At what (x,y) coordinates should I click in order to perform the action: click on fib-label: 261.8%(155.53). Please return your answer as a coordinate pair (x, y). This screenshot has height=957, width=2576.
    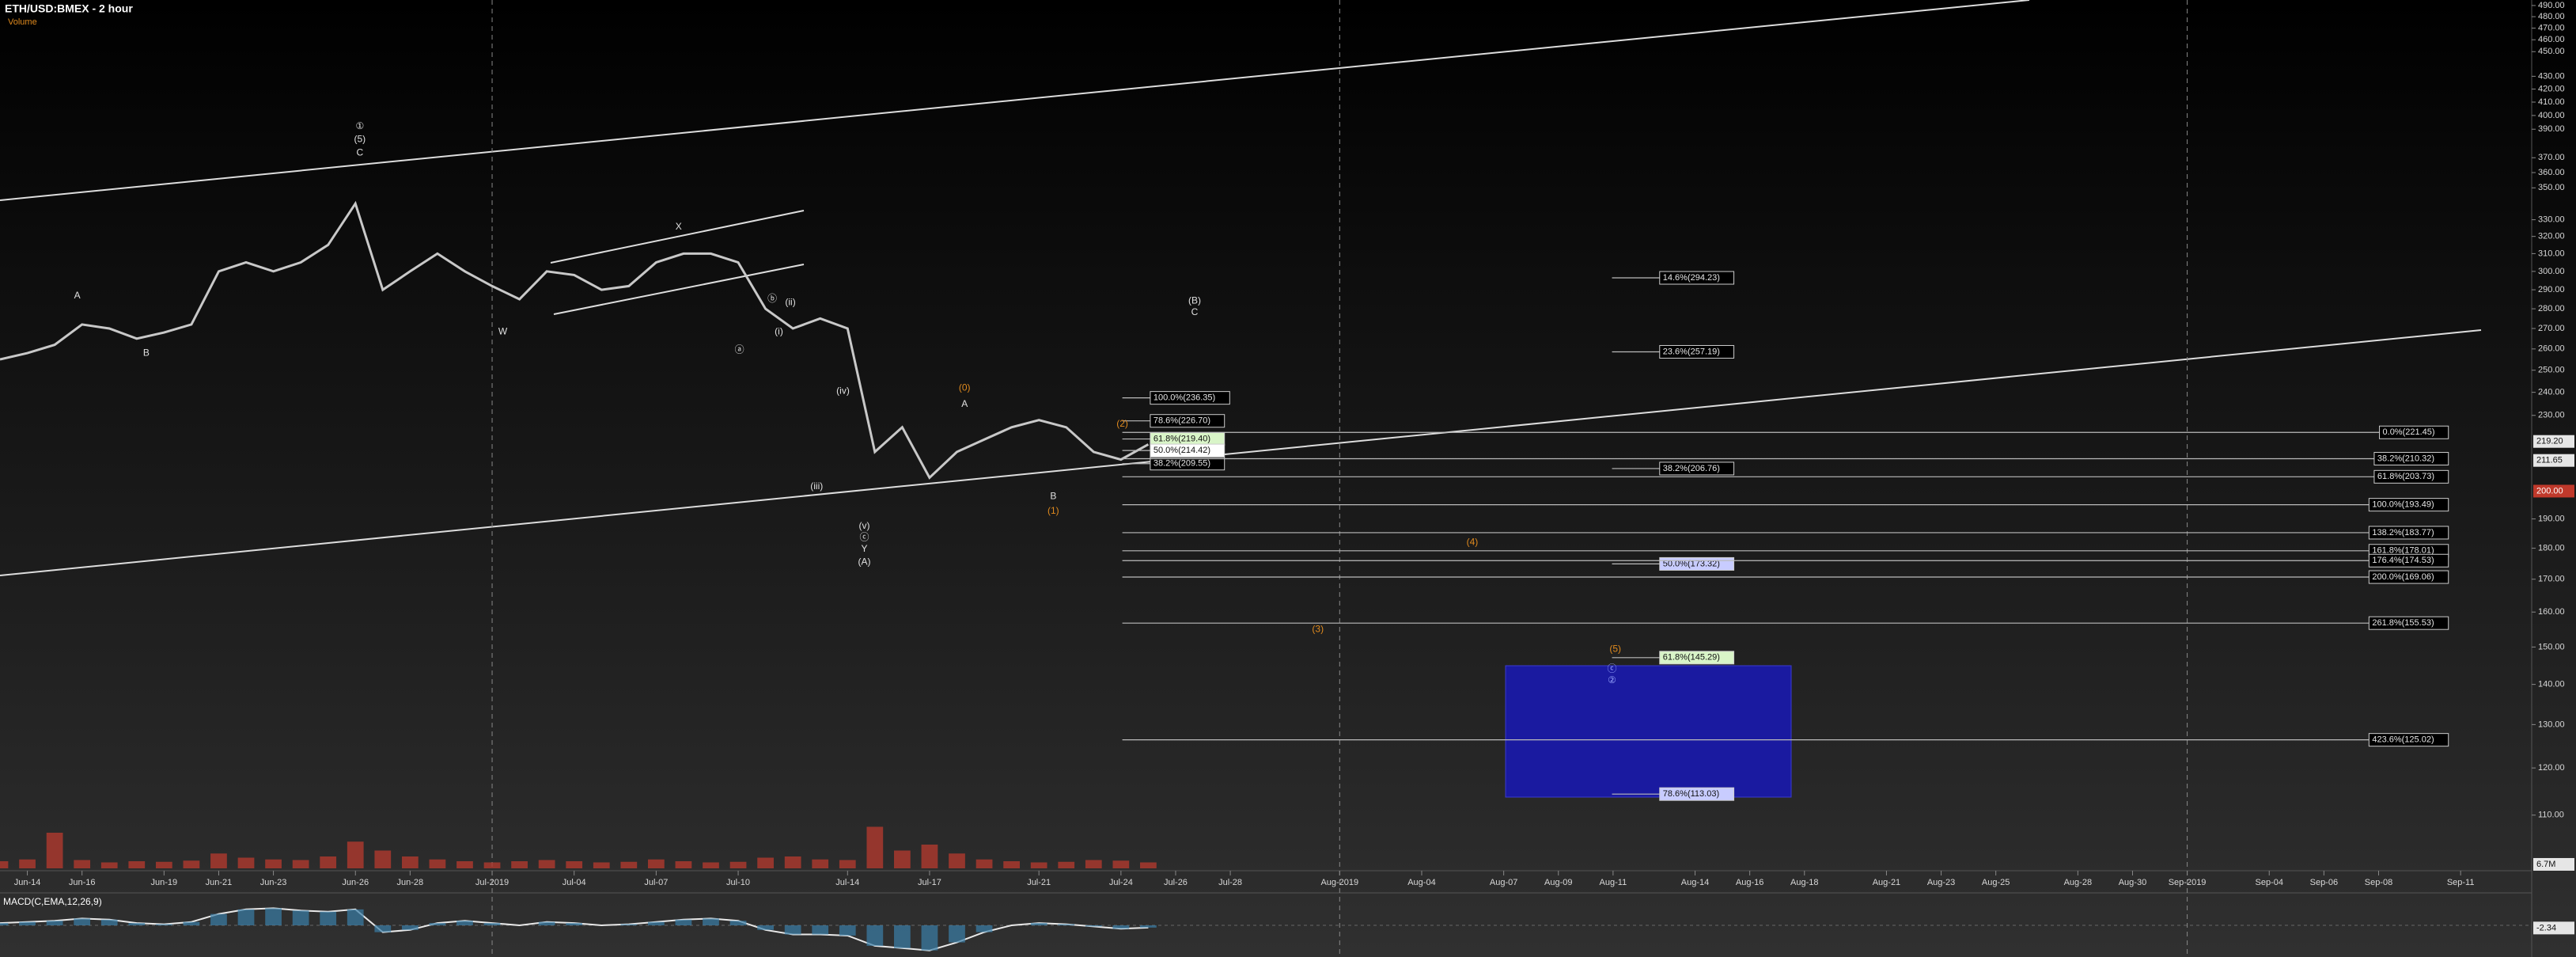
    Looking at the image, I should click on (2403, 623).